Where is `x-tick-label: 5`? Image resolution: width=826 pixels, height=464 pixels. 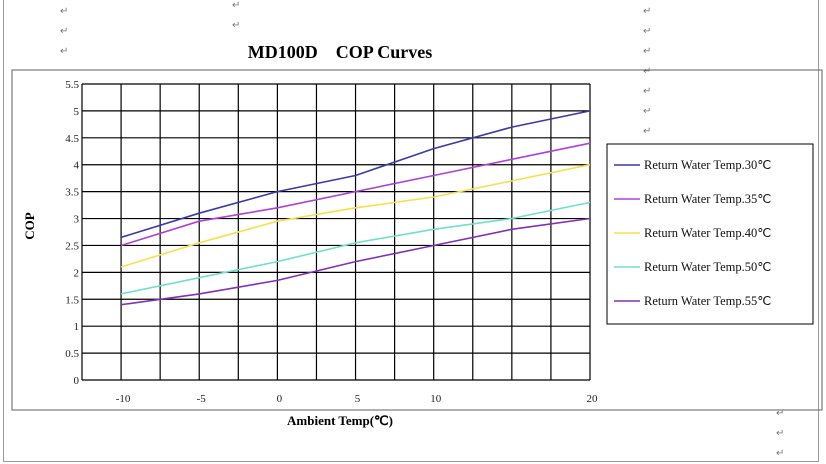 x-tick-label: 5 is located at coordinates (358, 399).